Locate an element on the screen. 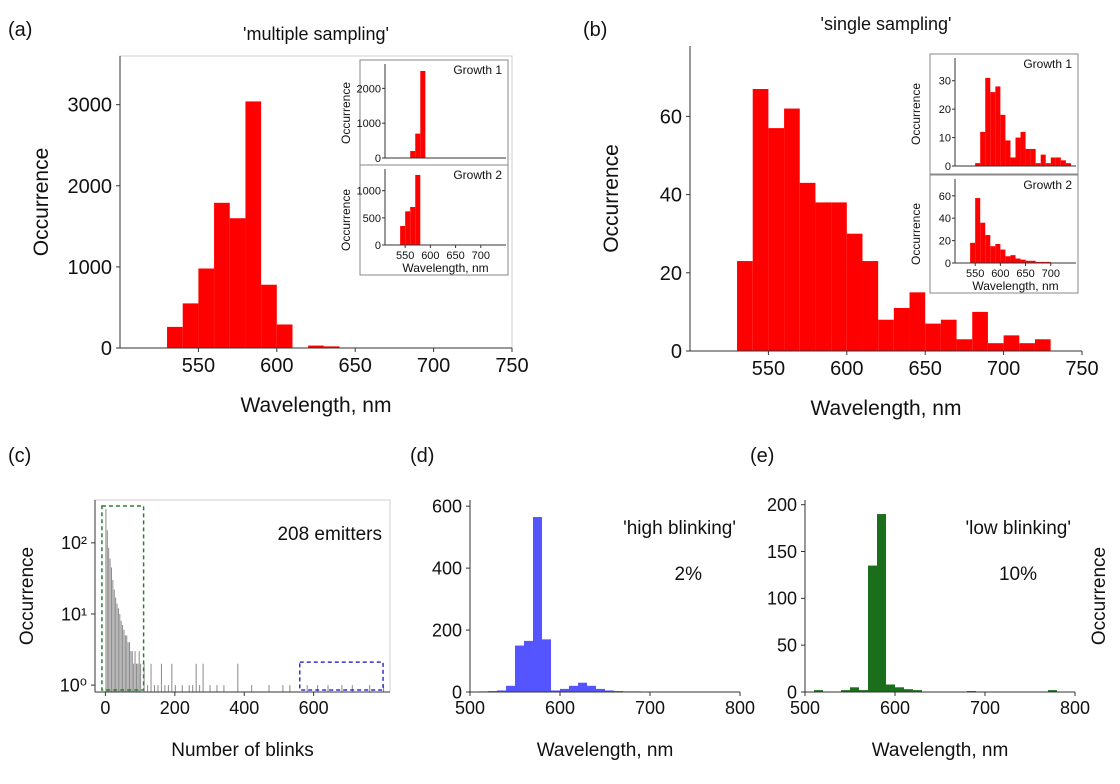 The height and width of the screenshot is (784, 1120). x-tick-label: 200 is located at coordinates (175, 708).